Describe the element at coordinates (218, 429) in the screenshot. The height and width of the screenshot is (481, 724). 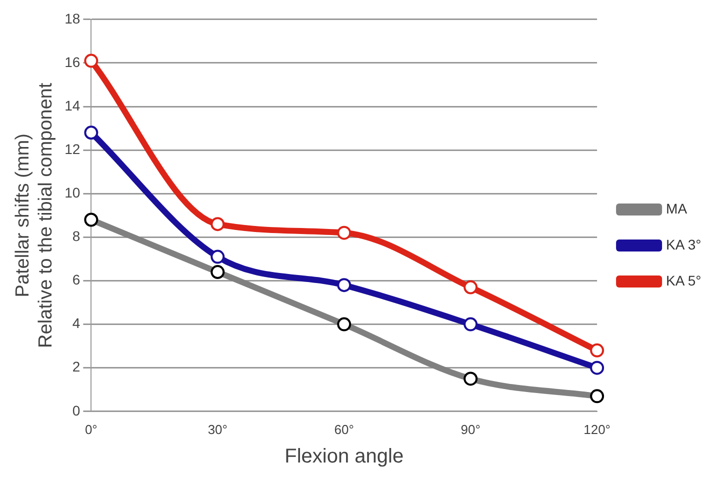
I see `x-tick-label: 30°` at that location.